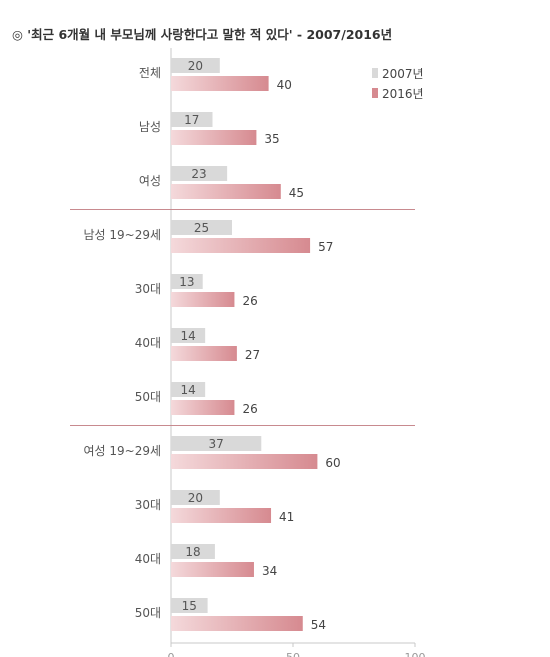  I want to click on data-label-2007: 17, so click(191, 120).